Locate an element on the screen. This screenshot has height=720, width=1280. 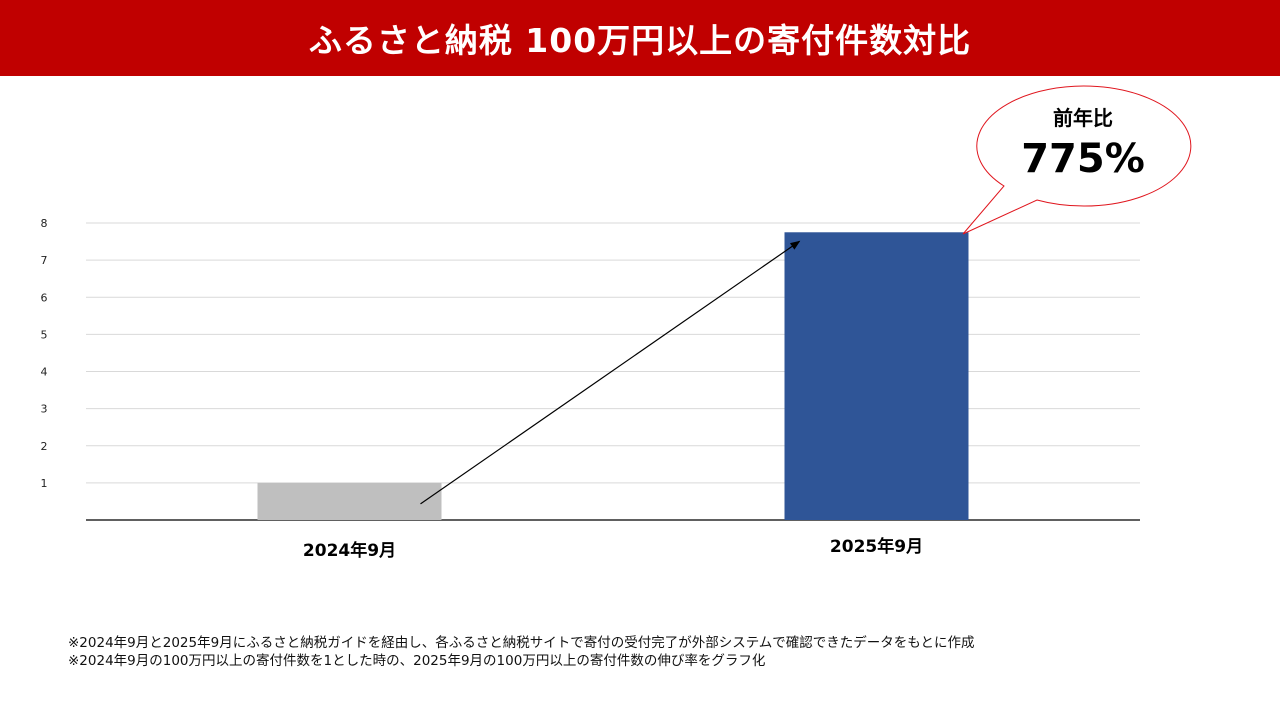
y-tick-label: 7 is located at coordinates (44, 260).